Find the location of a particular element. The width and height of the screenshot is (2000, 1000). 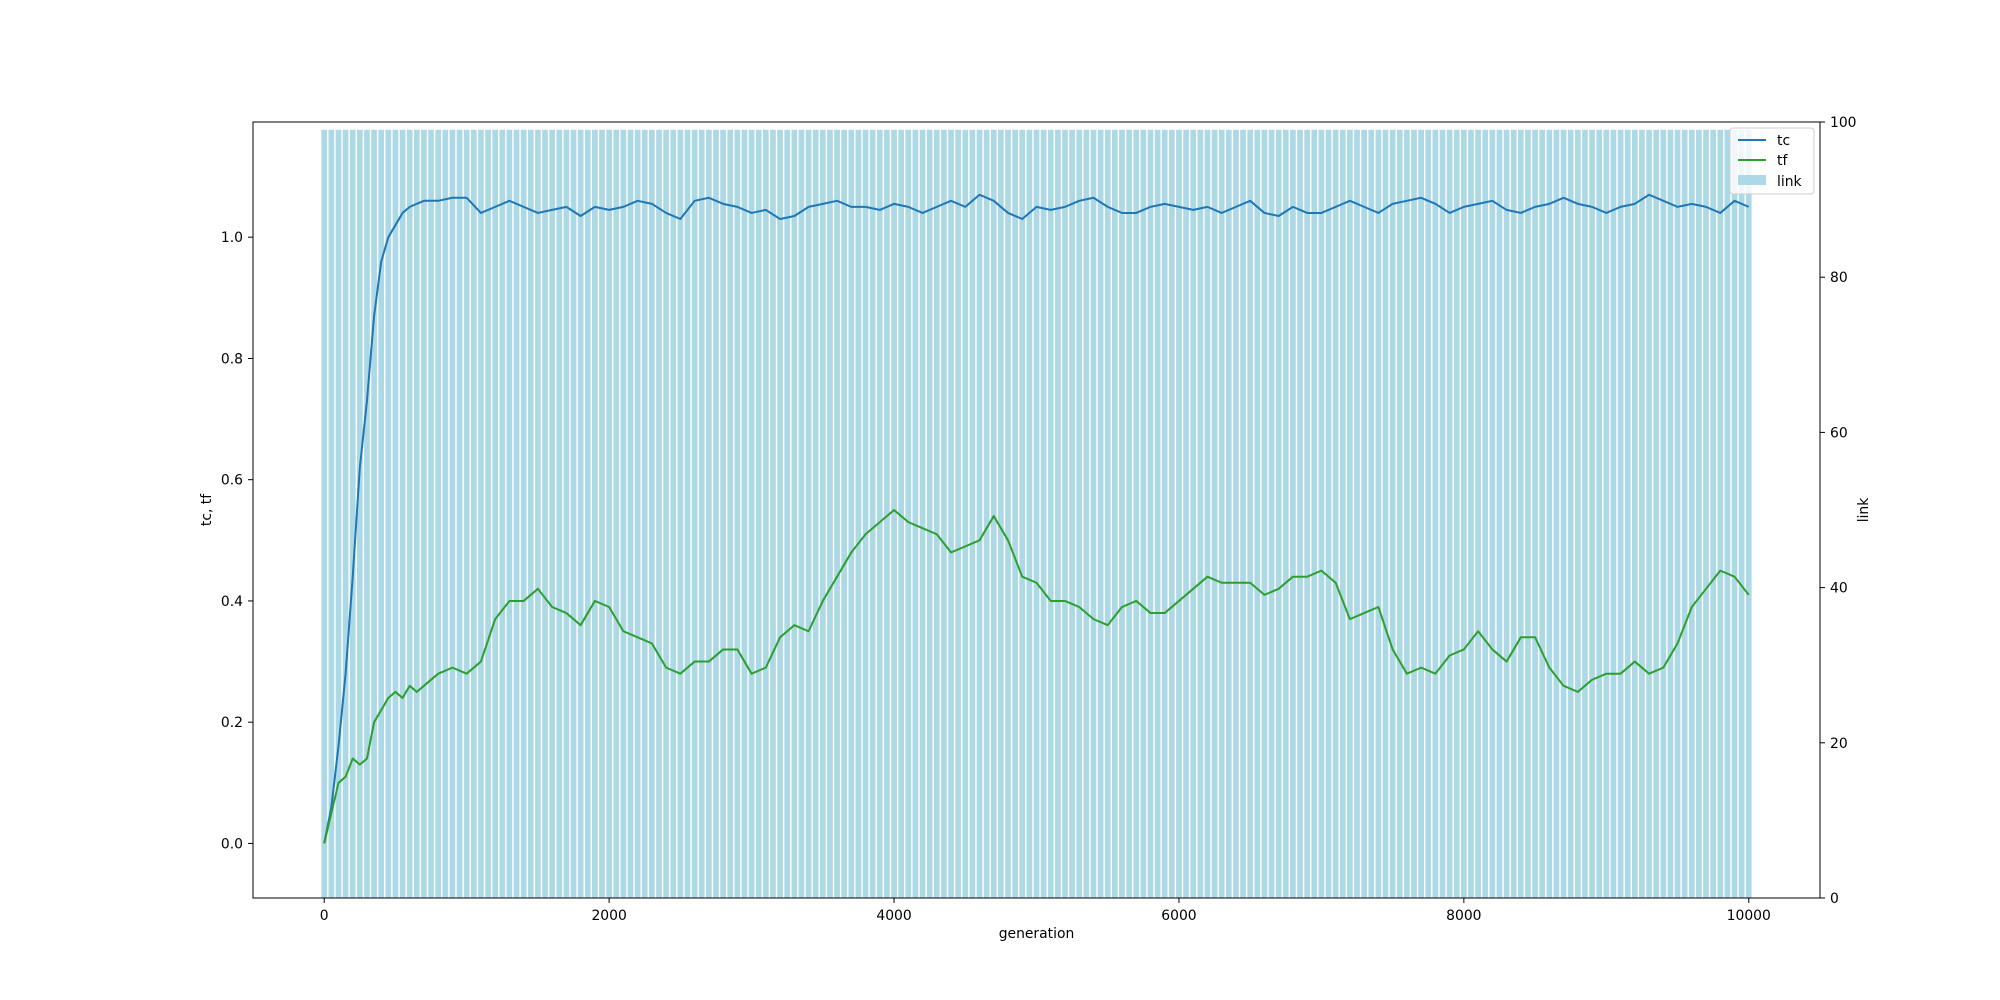

x-tick-label: 6000 is located at coordinates (1178, 916).